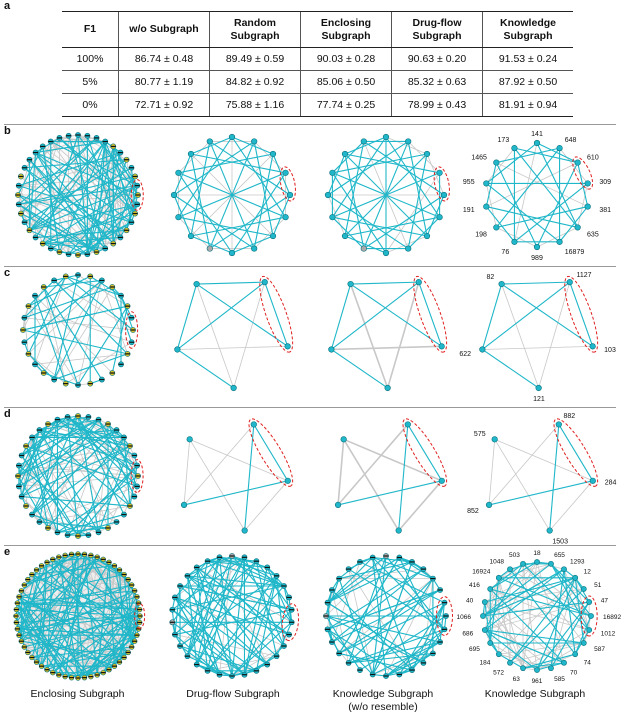 This screenshot has height=720, width=621. I want to click on node-id-label: 686, so click(467, 634).